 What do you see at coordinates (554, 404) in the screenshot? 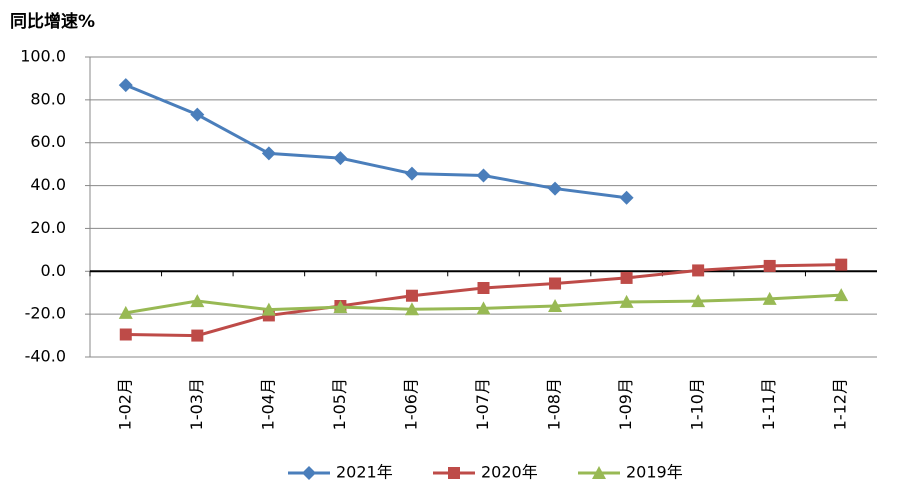
I see `x-tick-label: 1-08月` at bounding box center [554, 404].